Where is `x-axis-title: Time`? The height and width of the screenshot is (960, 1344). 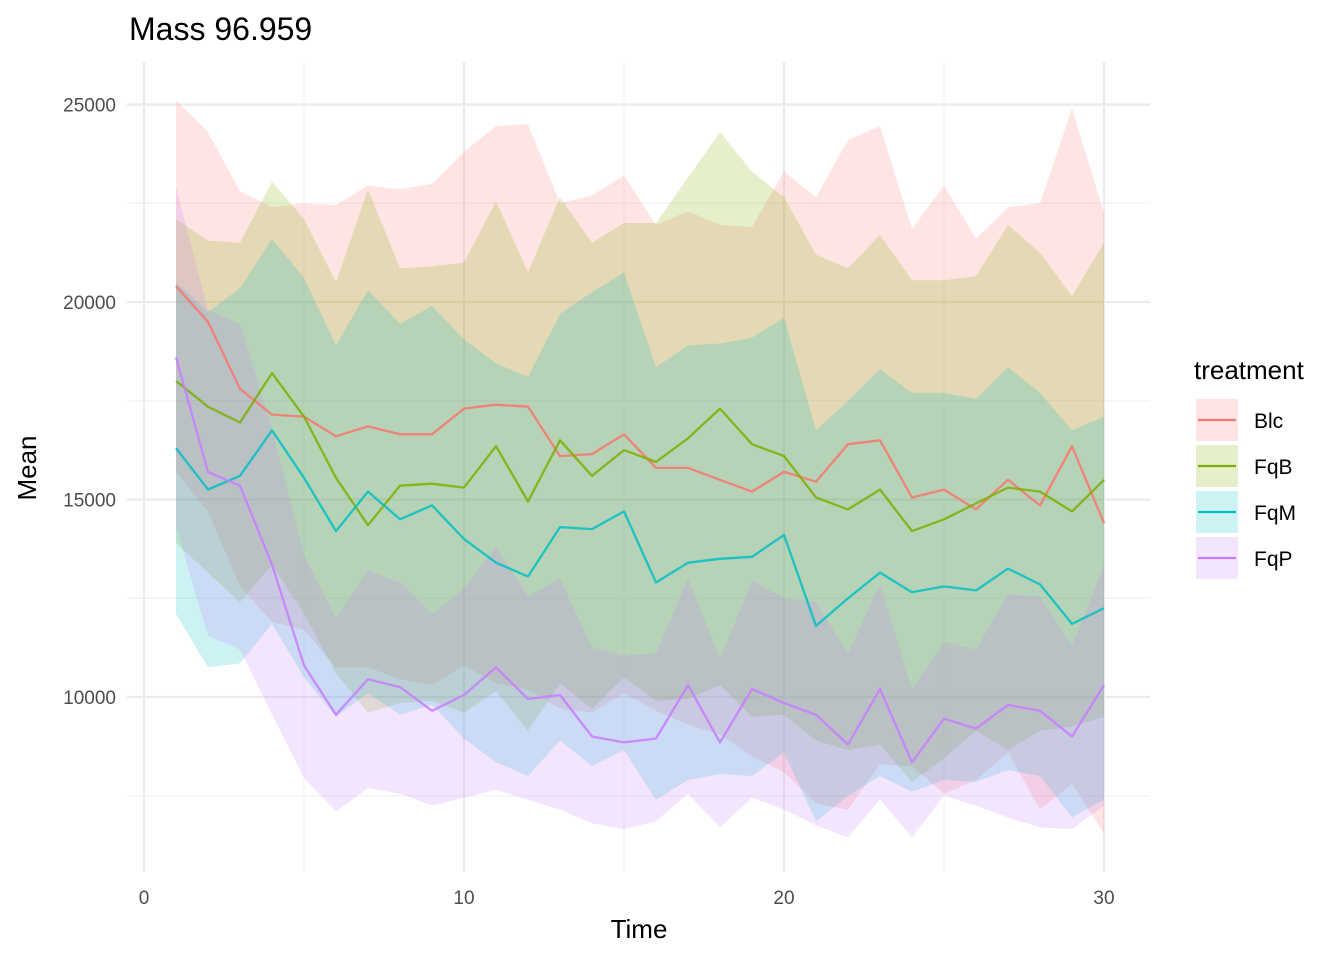 x-axis-title: Time is located at coordinates (639, 929).